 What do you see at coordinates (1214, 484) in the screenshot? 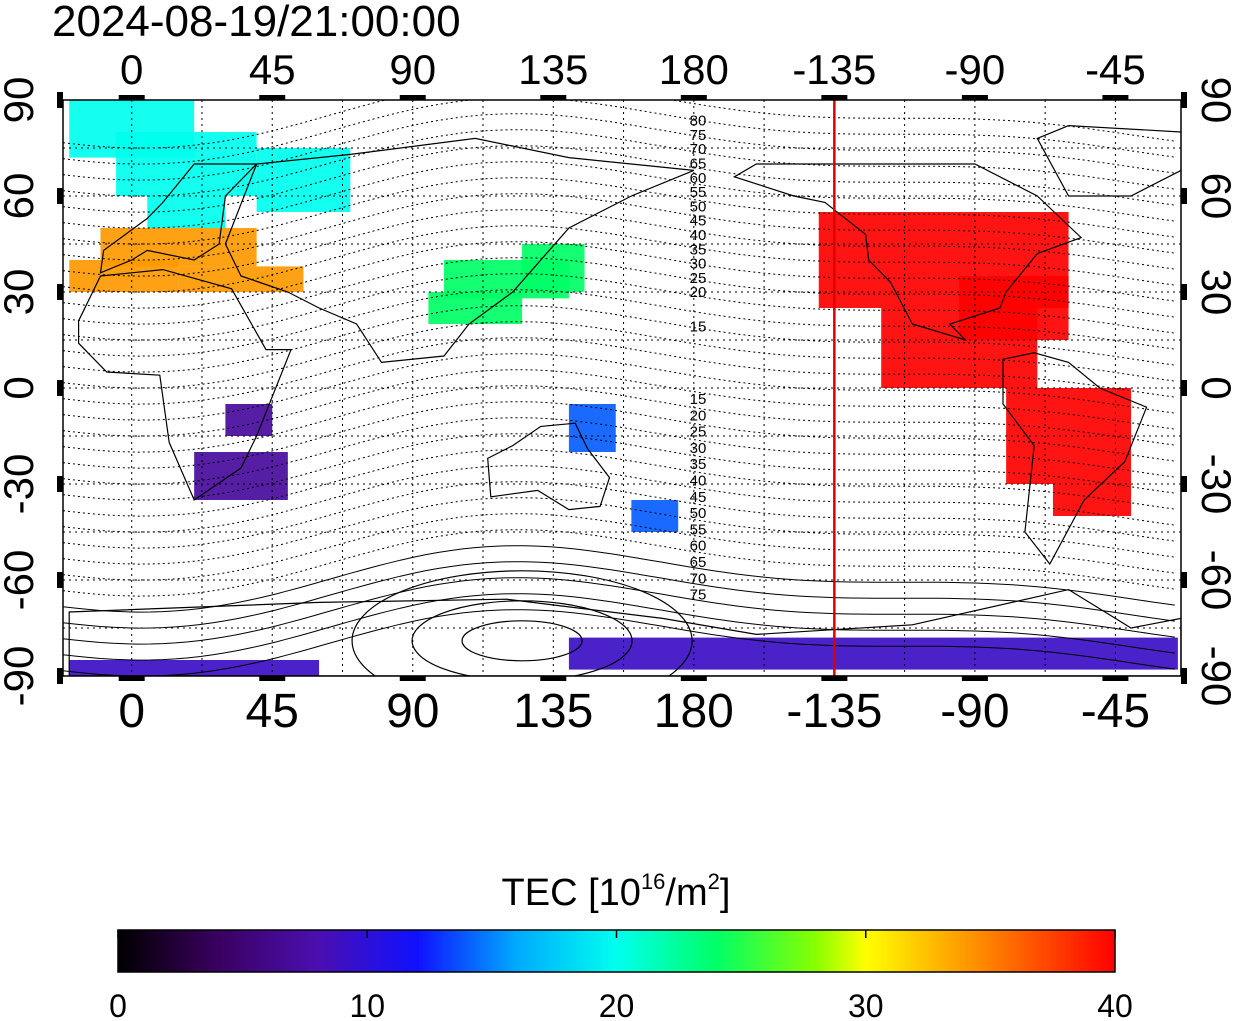
I see `right-lat-label: -30` at bounding box center [1214, 484].